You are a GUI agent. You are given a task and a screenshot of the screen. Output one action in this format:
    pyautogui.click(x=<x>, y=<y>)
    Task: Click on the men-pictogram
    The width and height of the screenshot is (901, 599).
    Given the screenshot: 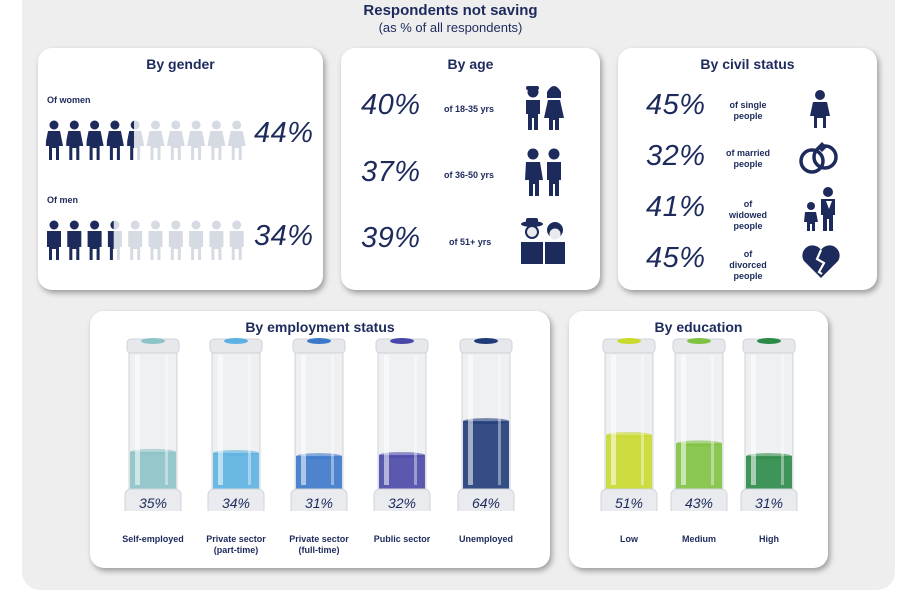 What is the action you would take?
    pyautogui.click(x=145, y=240)
    